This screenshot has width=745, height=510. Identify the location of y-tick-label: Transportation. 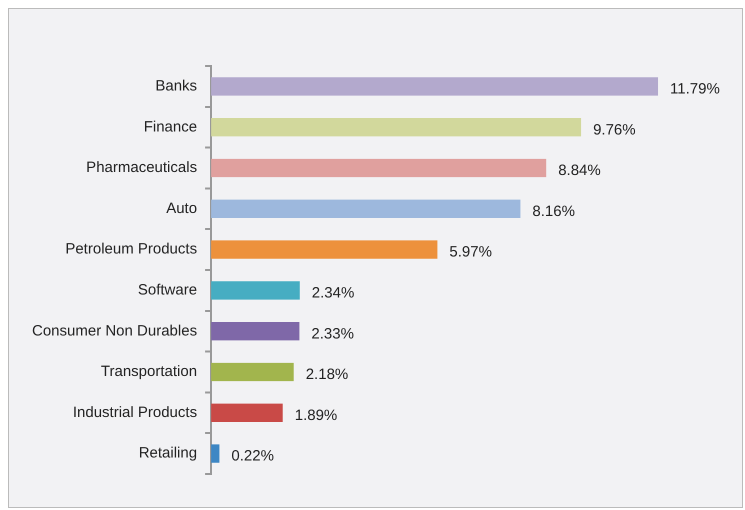
(149, 371).